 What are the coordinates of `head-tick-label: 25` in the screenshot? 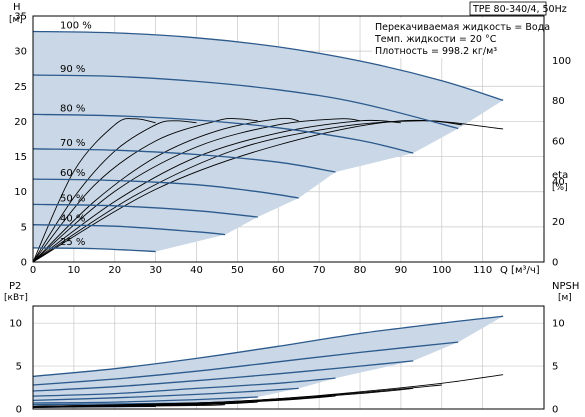 It's located at (20, 87).